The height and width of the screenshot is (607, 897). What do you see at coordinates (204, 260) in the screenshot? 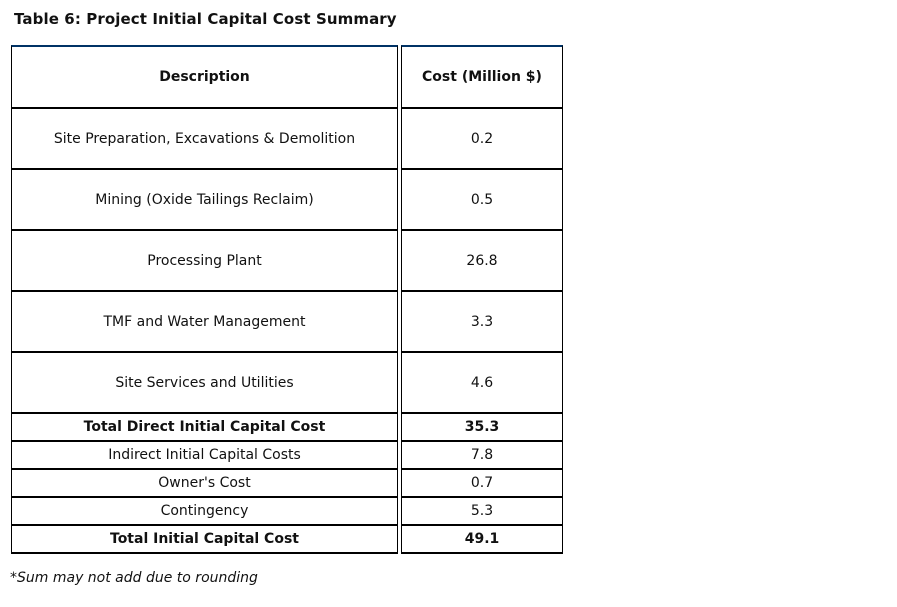
I see `cell-description: Processing Plant` at bounding box center [204, 260].